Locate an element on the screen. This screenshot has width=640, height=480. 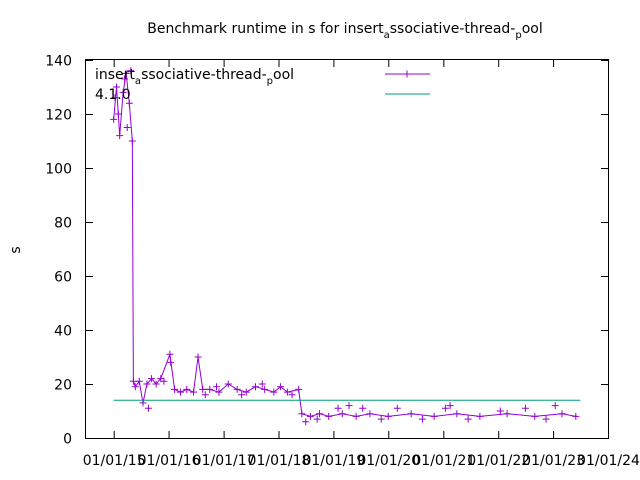
y-tick-label: 40 is located at coordinates (63, 332).